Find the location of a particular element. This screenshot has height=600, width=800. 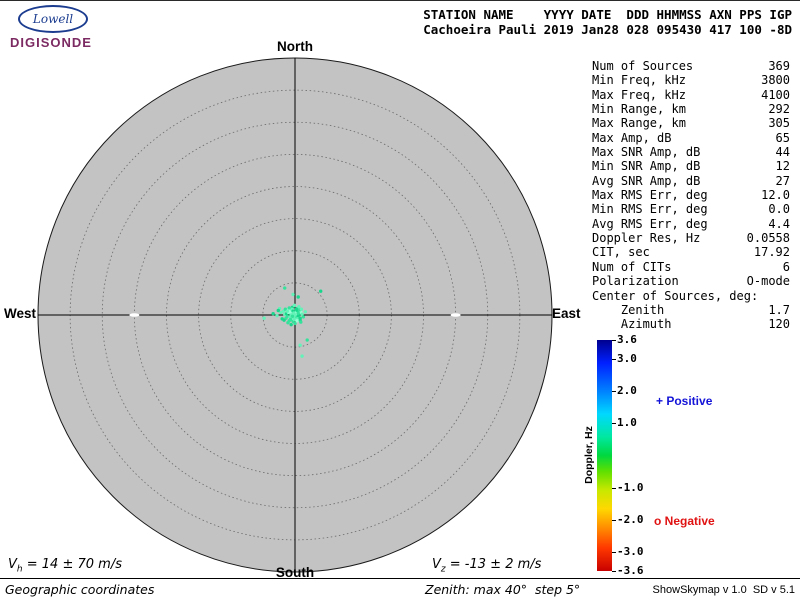

legend-positive: + Positive is located at coordinates (684, 401).